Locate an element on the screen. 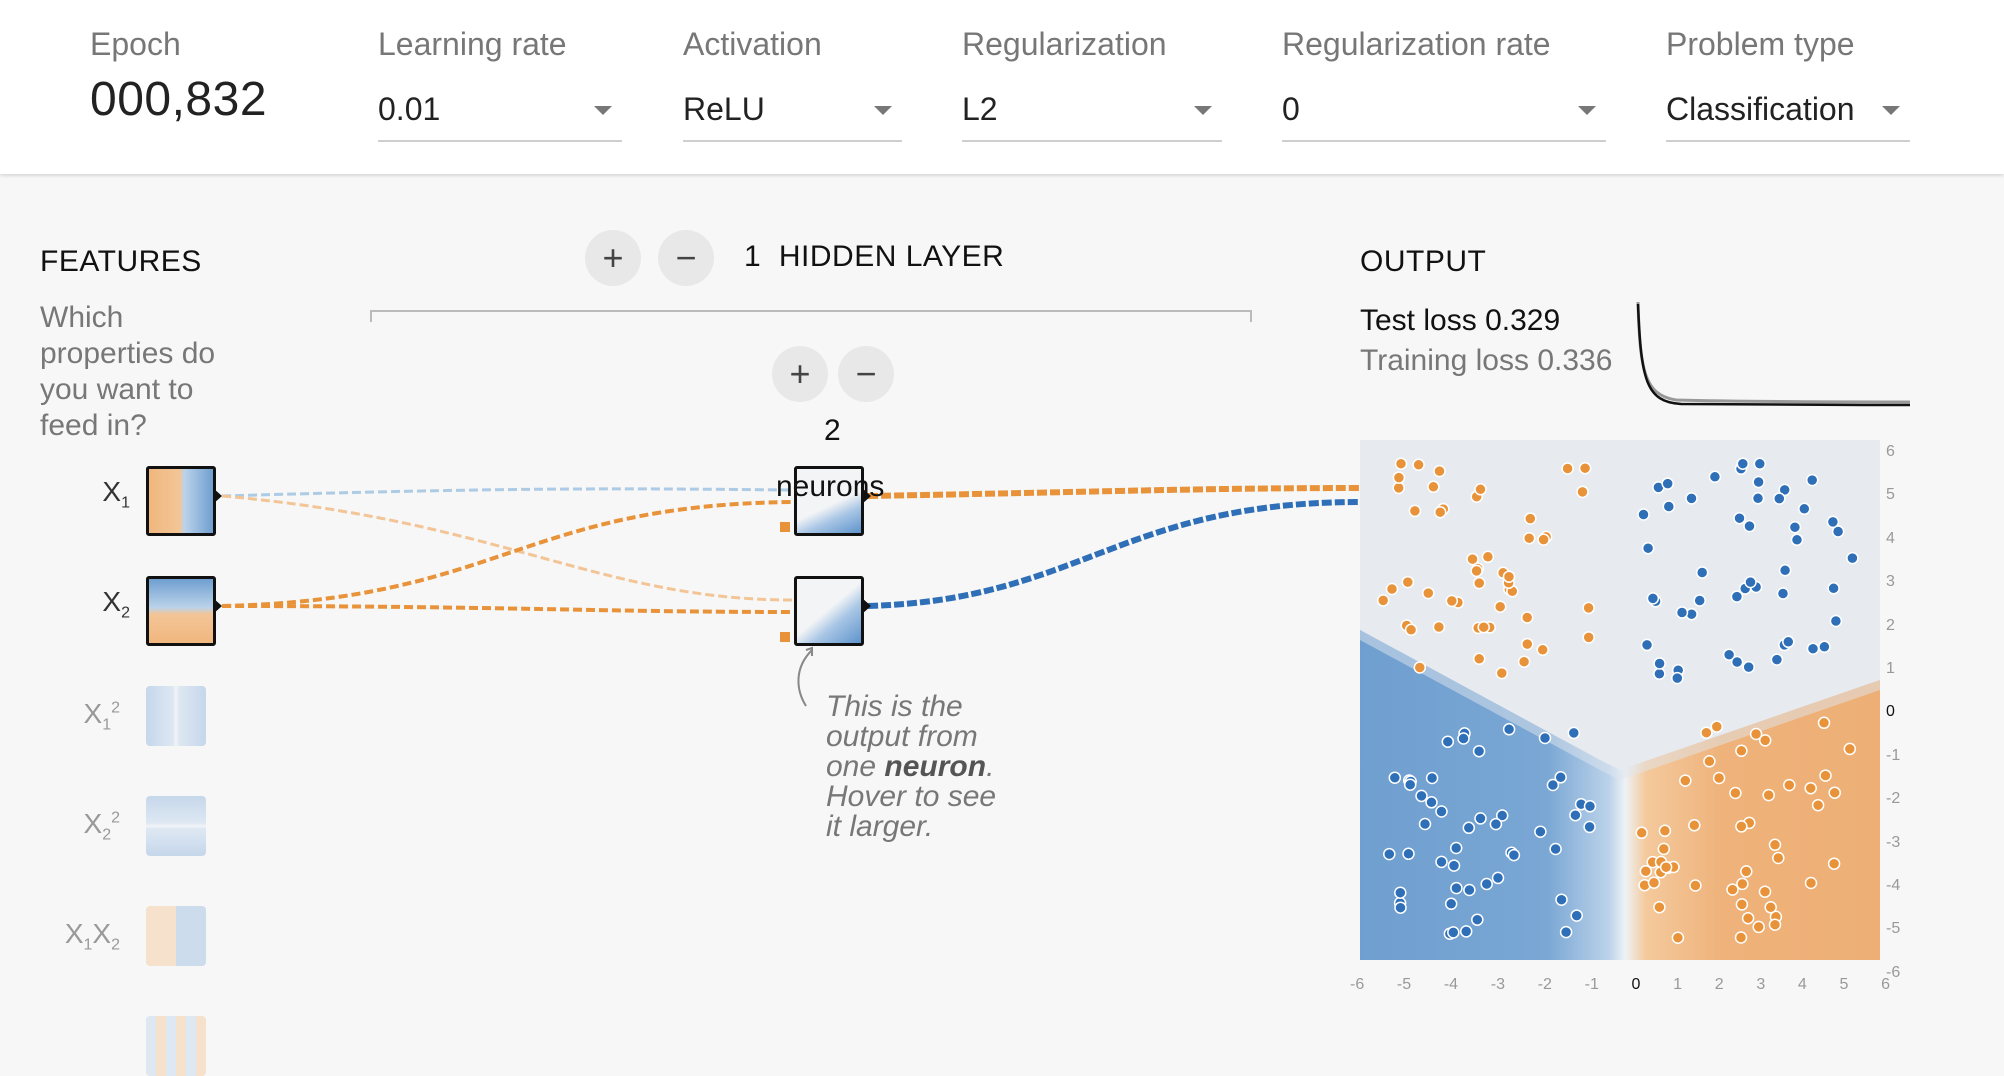  neuron-1-tile is located at coordinates (829, 501).